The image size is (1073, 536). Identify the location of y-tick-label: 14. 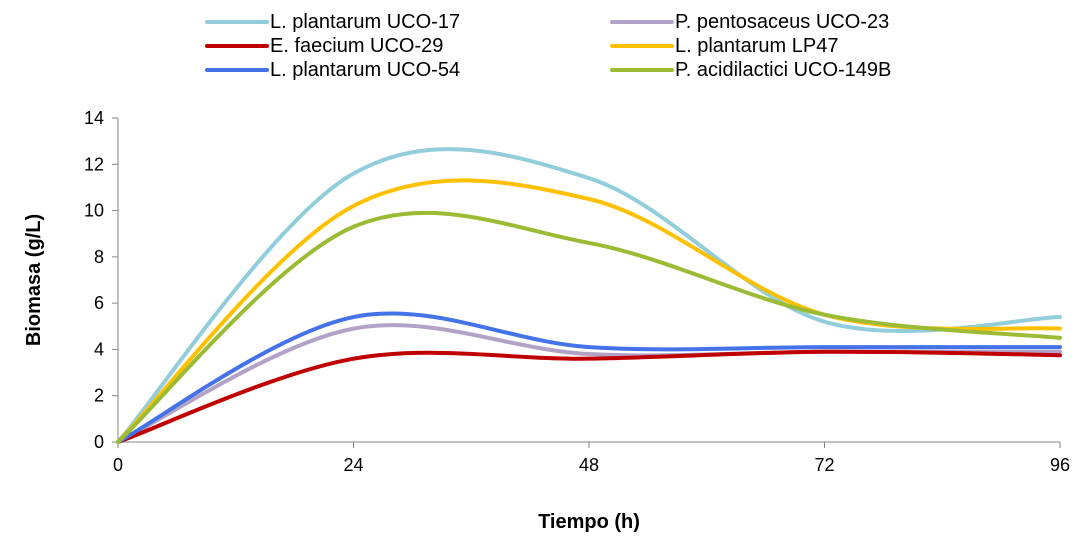
(94, 118).